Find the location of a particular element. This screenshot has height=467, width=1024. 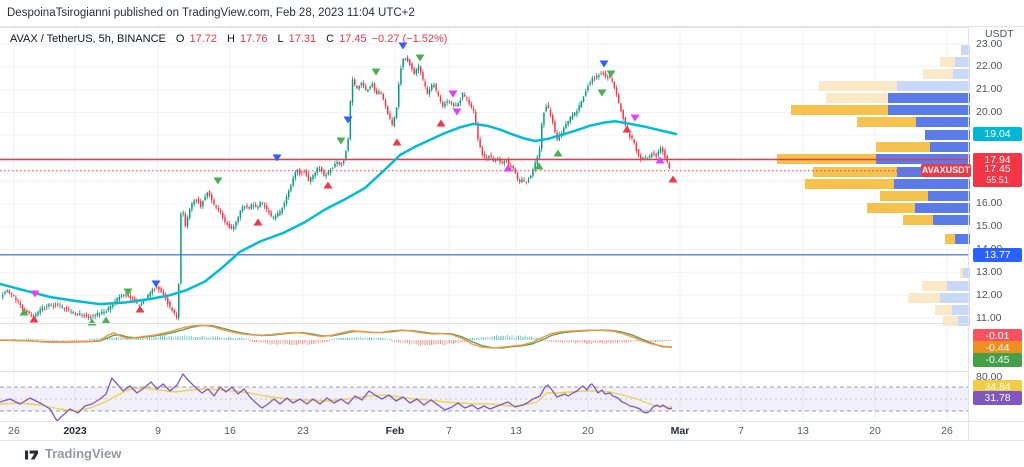

footer-brand: TradingView is located at coordinates (72, 453).